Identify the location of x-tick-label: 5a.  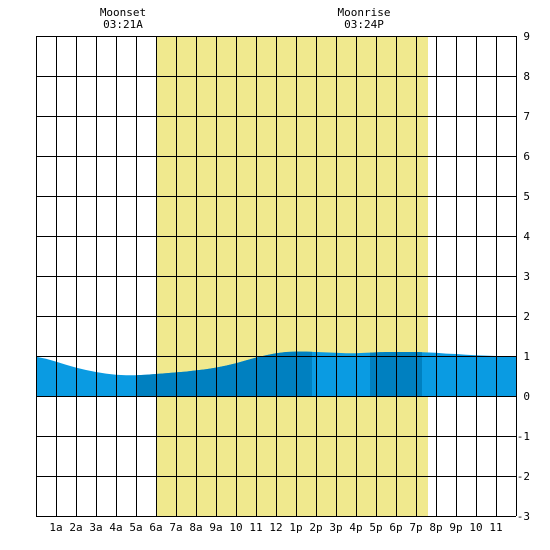
(135, 527).